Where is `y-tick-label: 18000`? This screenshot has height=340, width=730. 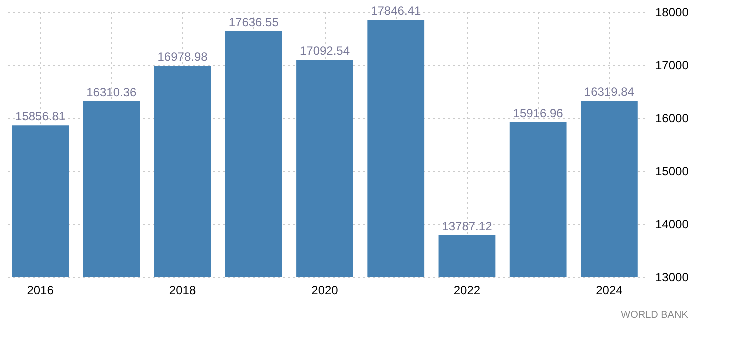 y-tick-label: 18000 is located at coordinates (673, 13).